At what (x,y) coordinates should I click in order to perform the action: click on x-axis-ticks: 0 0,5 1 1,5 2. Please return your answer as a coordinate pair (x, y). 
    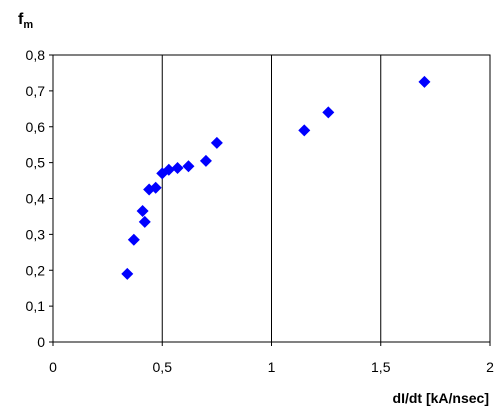
    Looking at the image, I should click on (271, 358).